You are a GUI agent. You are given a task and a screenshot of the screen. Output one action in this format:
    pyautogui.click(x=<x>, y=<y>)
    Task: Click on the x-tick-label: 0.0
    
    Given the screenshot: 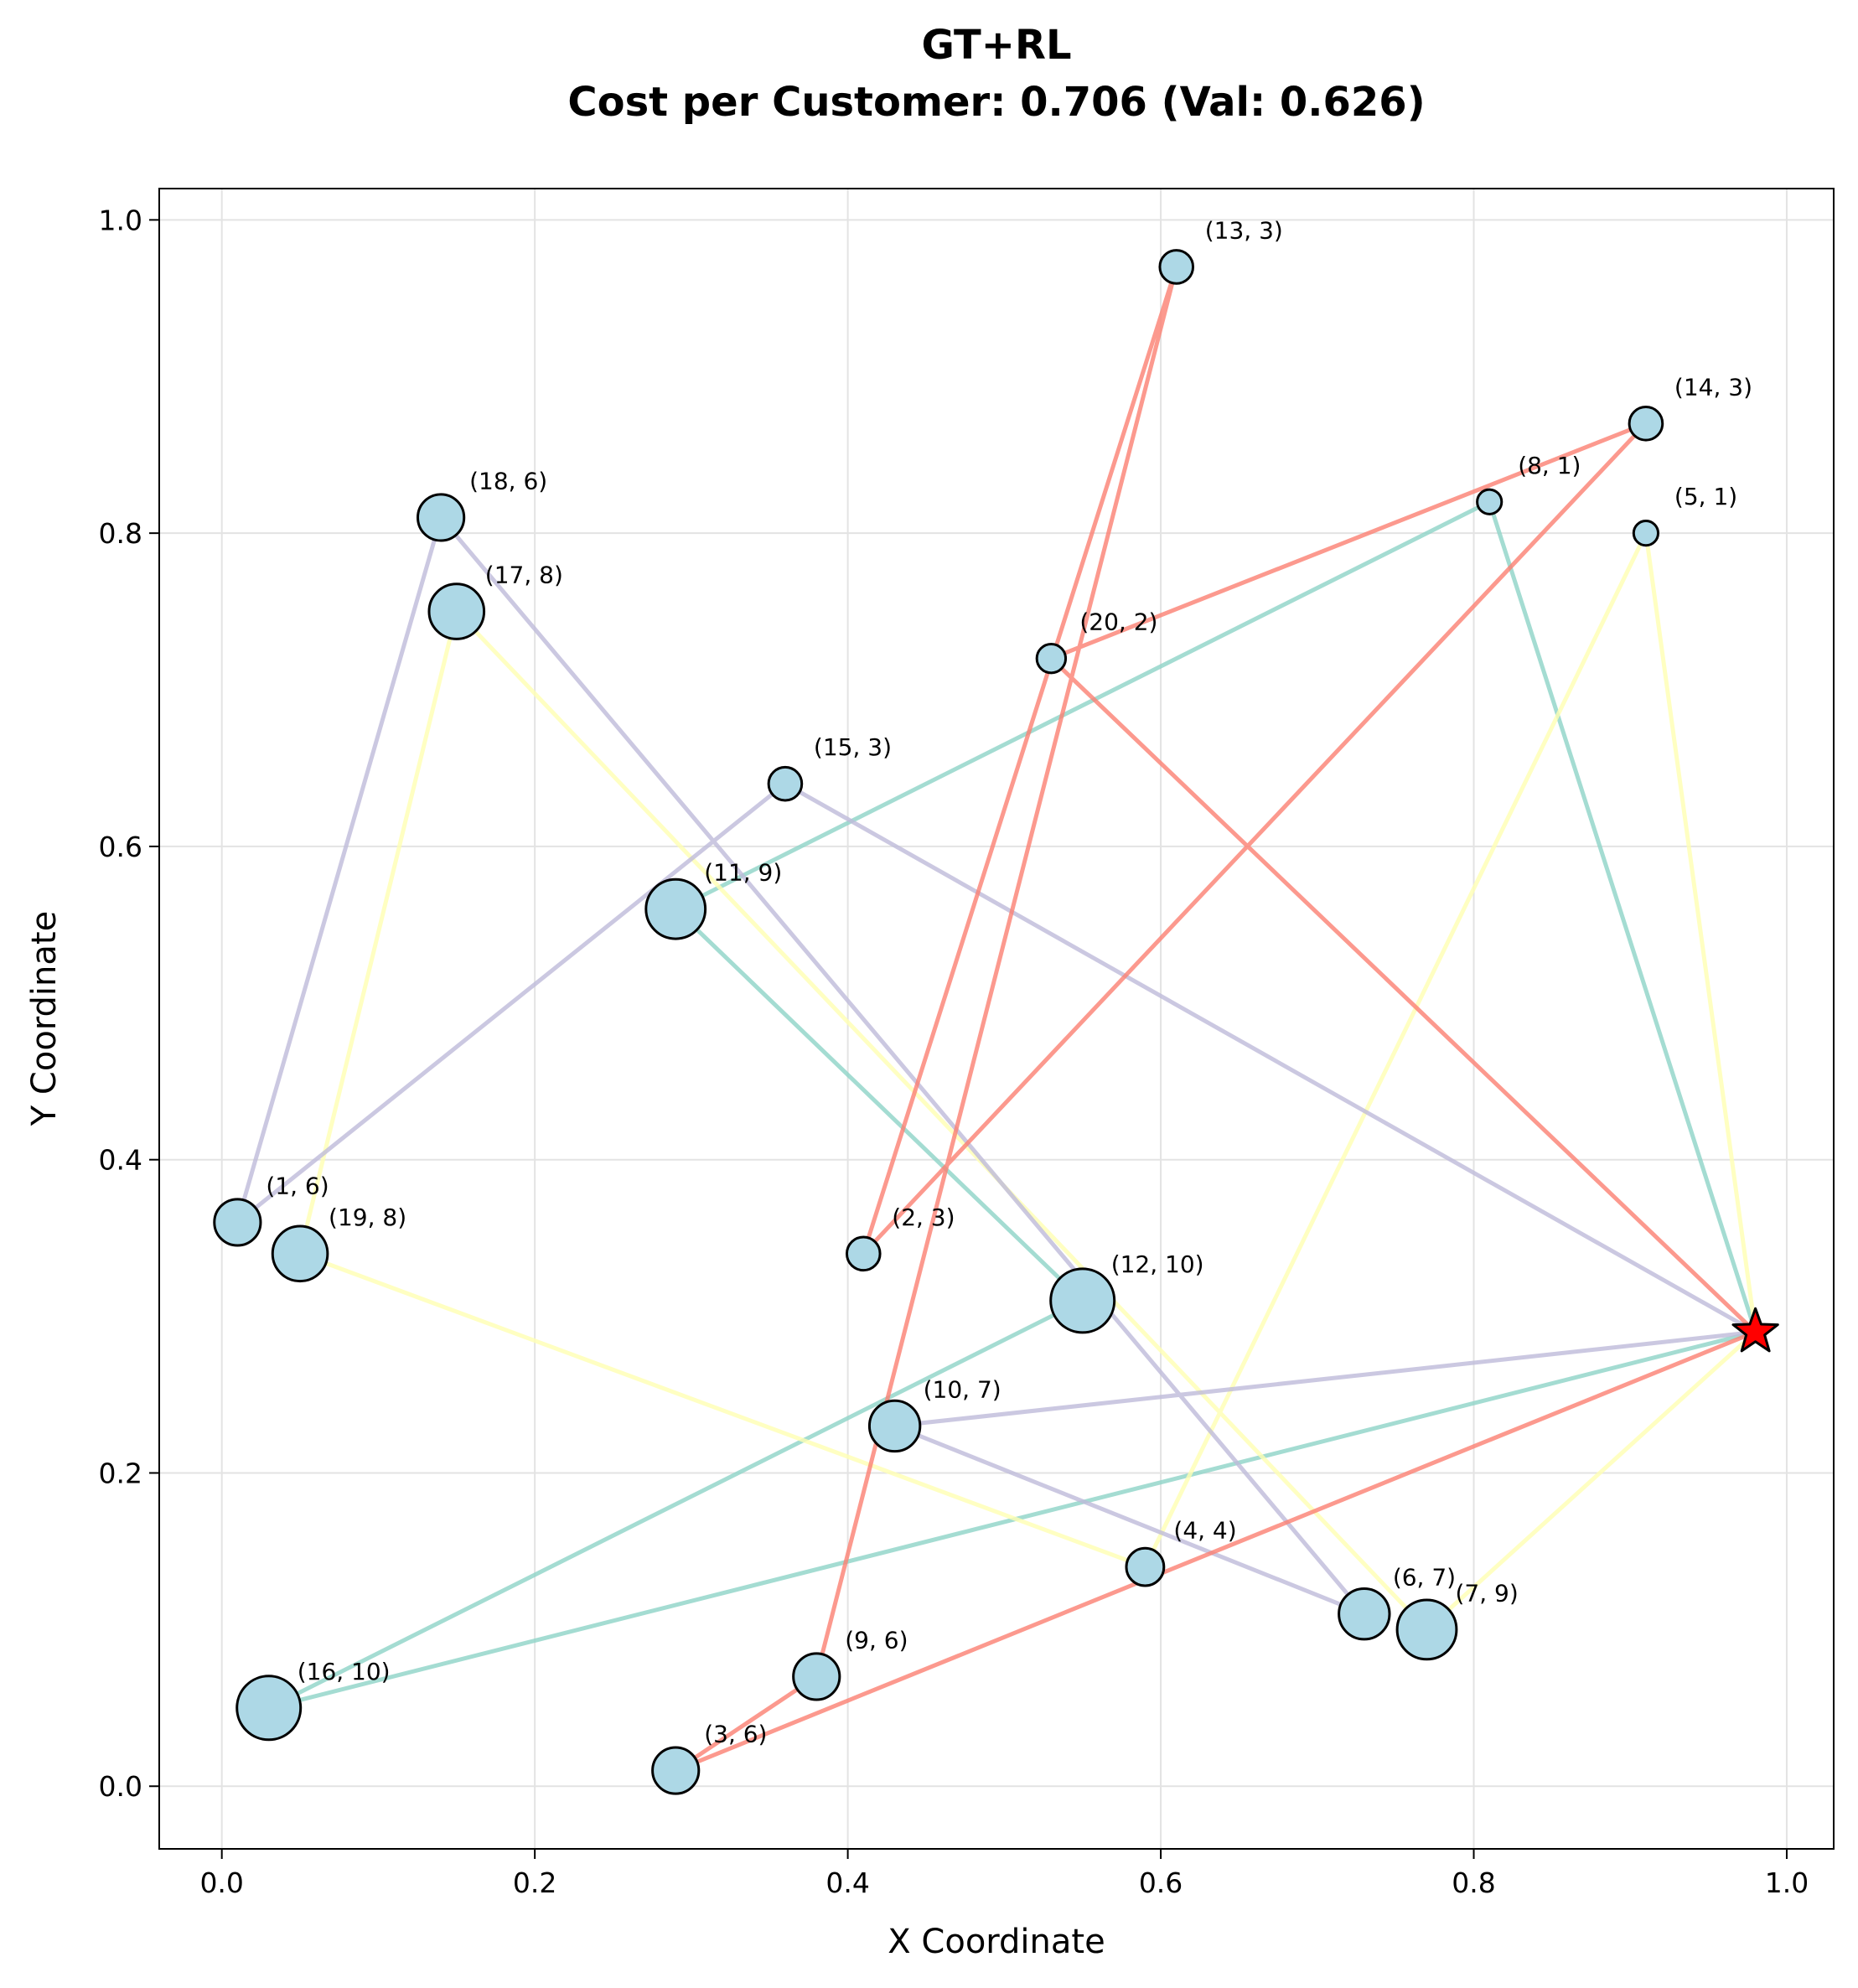 What is the action you would take?
    pyautogui.click(x=221, y=1882)
    